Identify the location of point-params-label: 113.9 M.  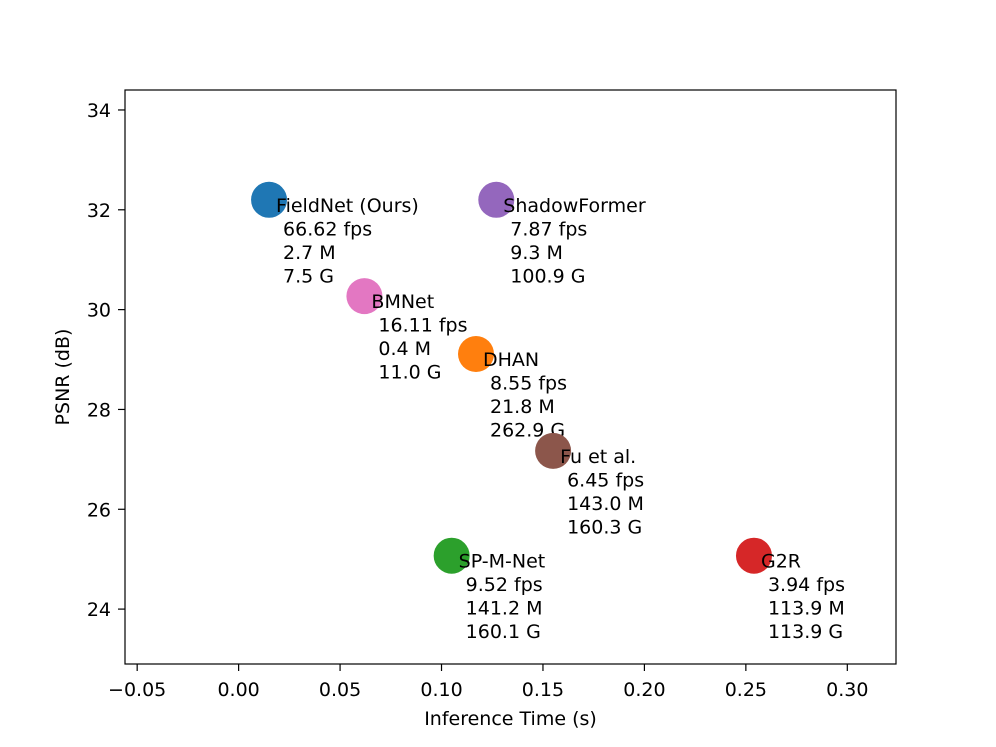
(806, 609).